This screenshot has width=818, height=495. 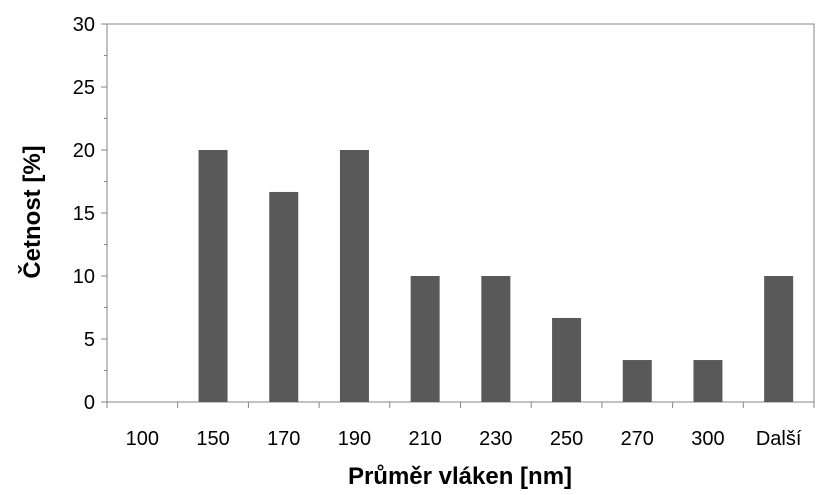 What do you see at coordinates (89, 340) in the screenshot?
I see `y-tick-label: 5` at bounding box center [89, 340].